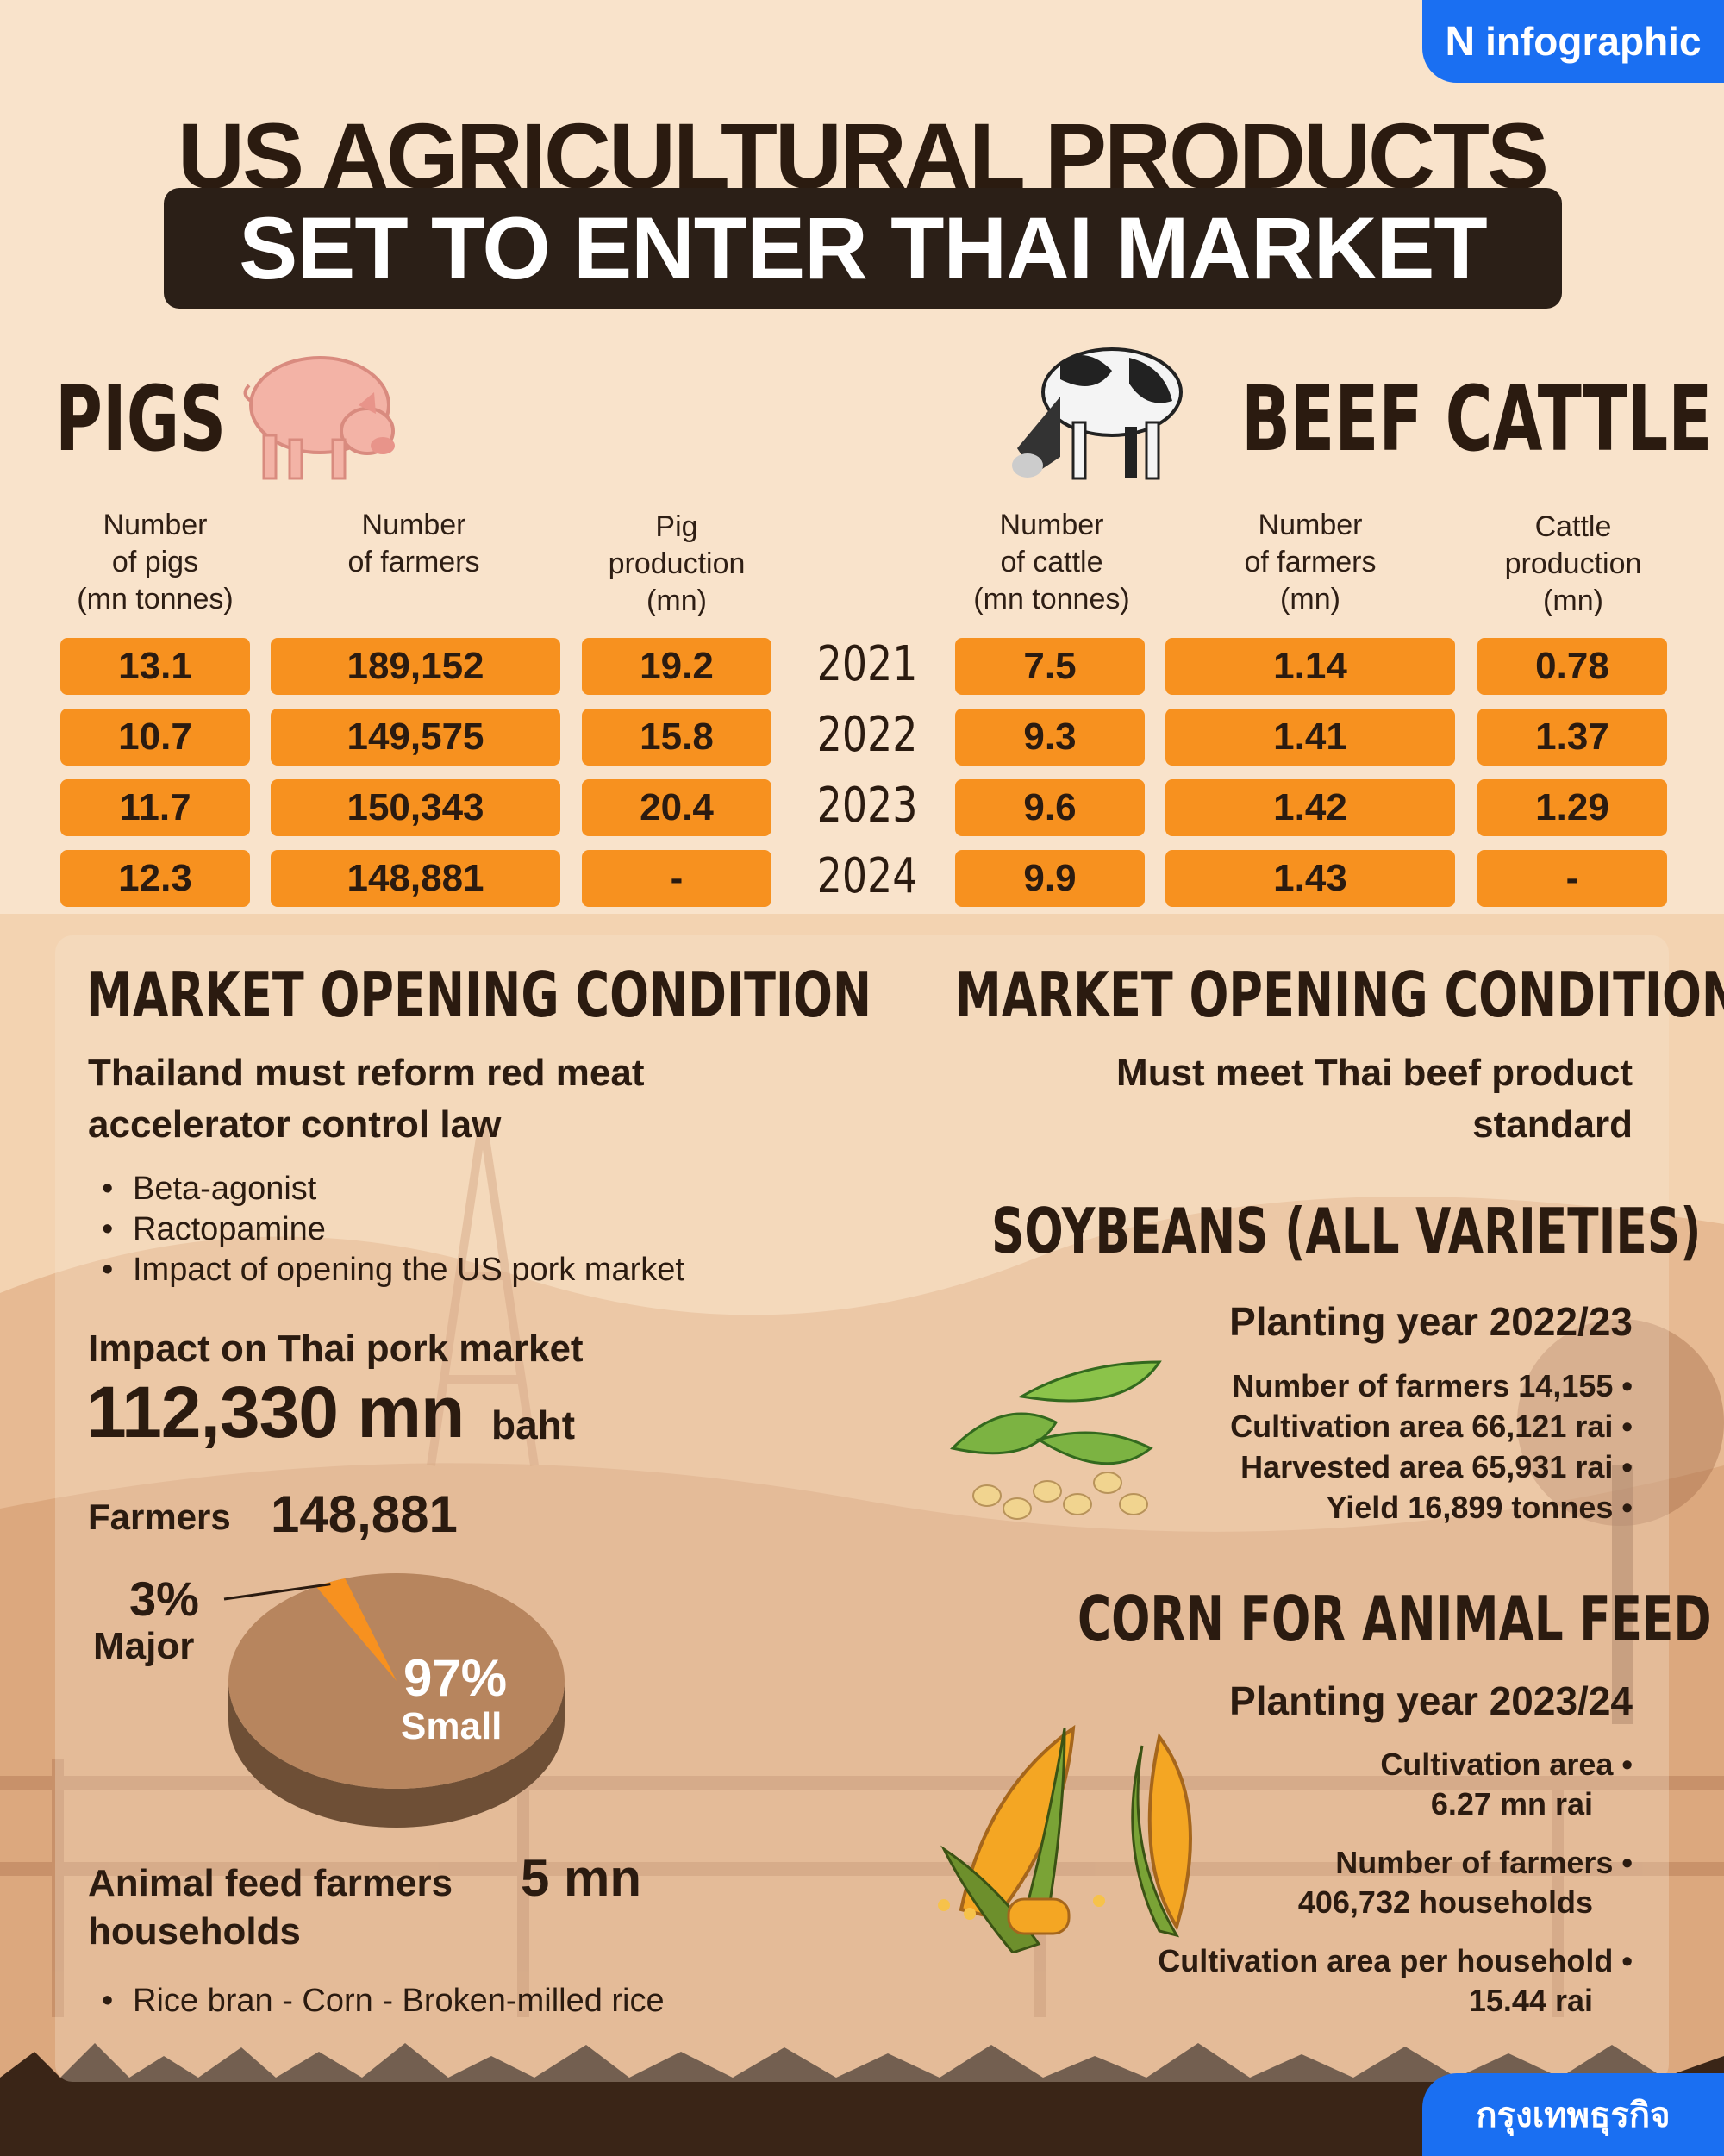 This screenshot has width=1724, height=2156. What do you see at coordinates (455, 1678) in the screenshot?
I see `pie-small-pct: 97%` at bounding box center [455, 1678].